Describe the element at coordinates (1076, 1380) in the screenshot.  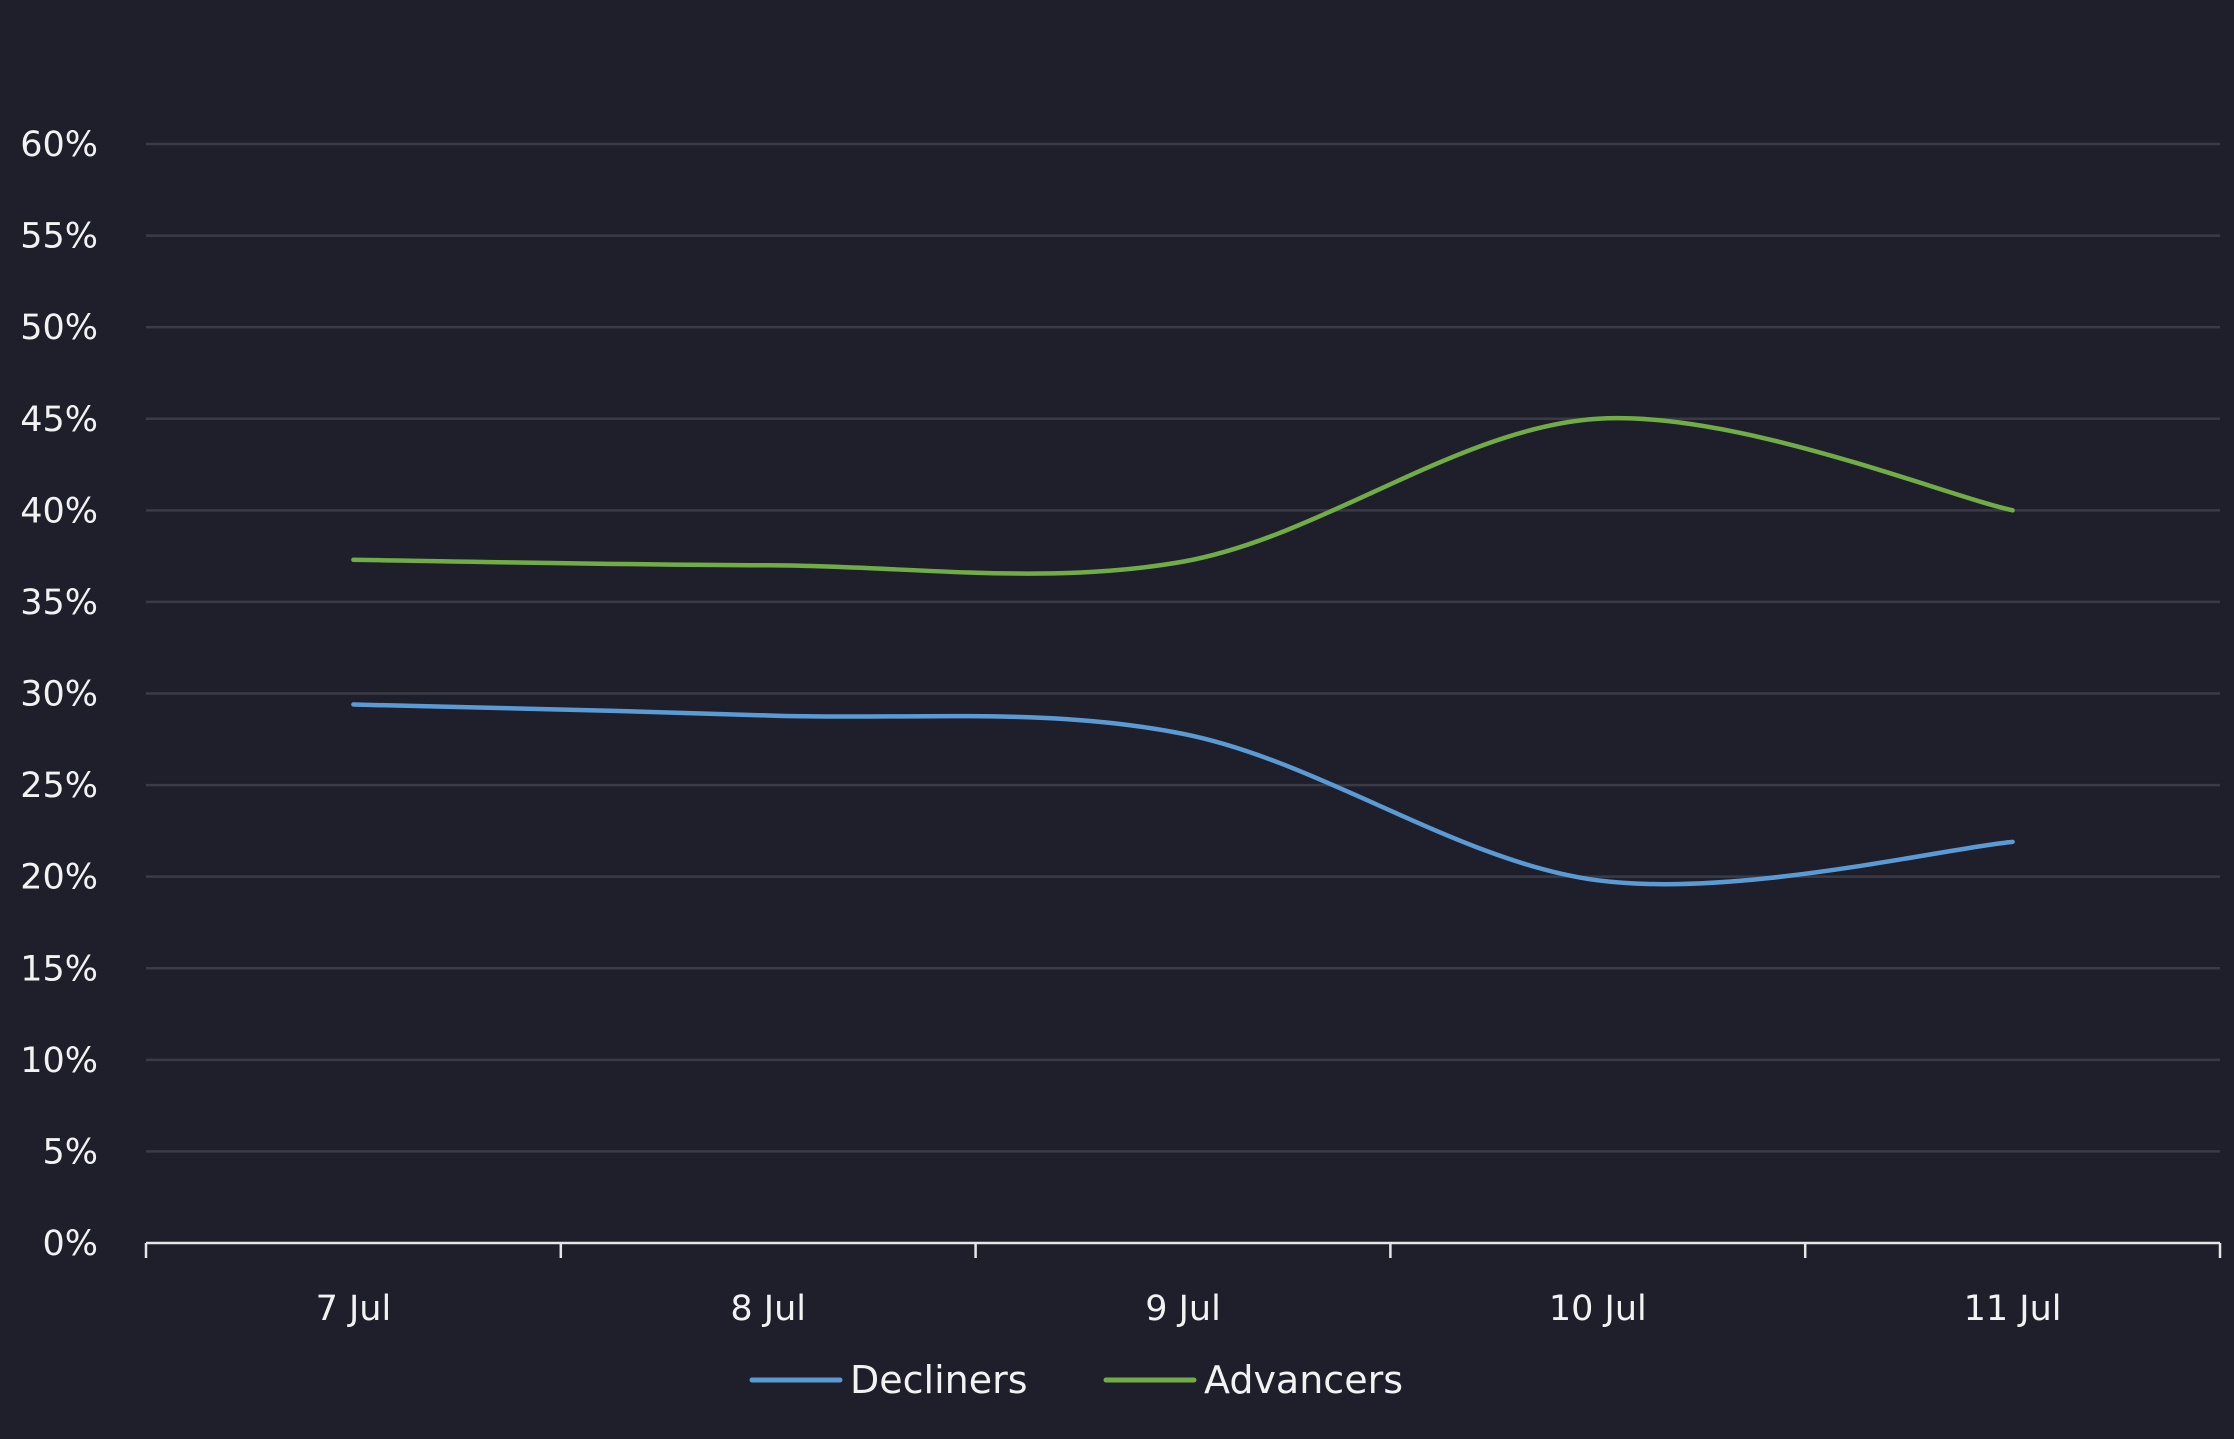
I see `legend: Decliners Advancers` at that location.